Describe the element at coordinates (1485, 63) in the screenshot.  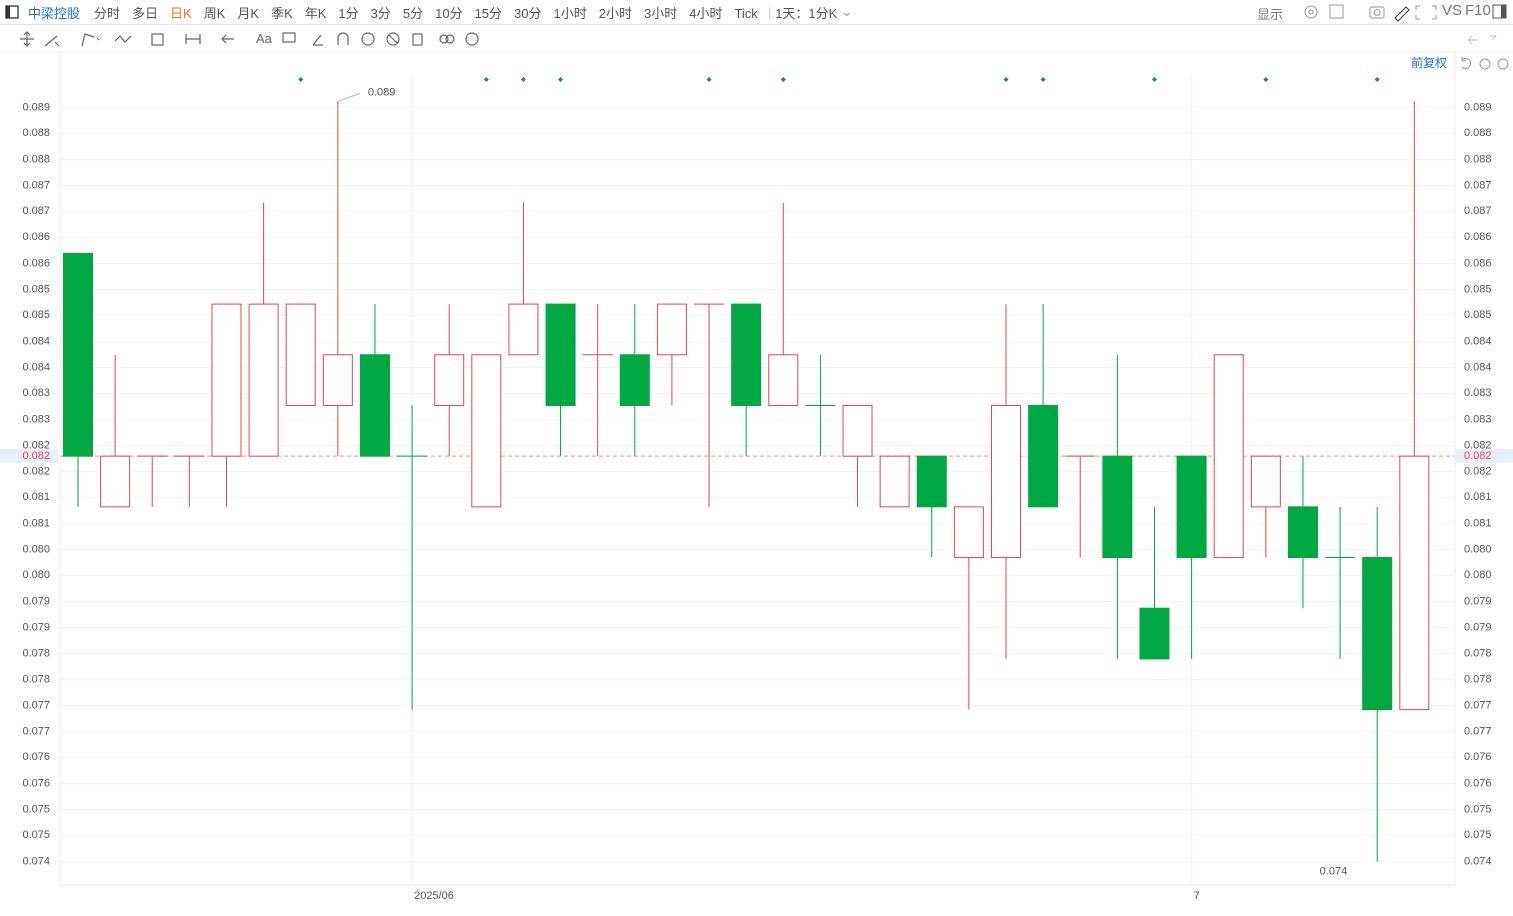
I see `zoom-icons` at that location.